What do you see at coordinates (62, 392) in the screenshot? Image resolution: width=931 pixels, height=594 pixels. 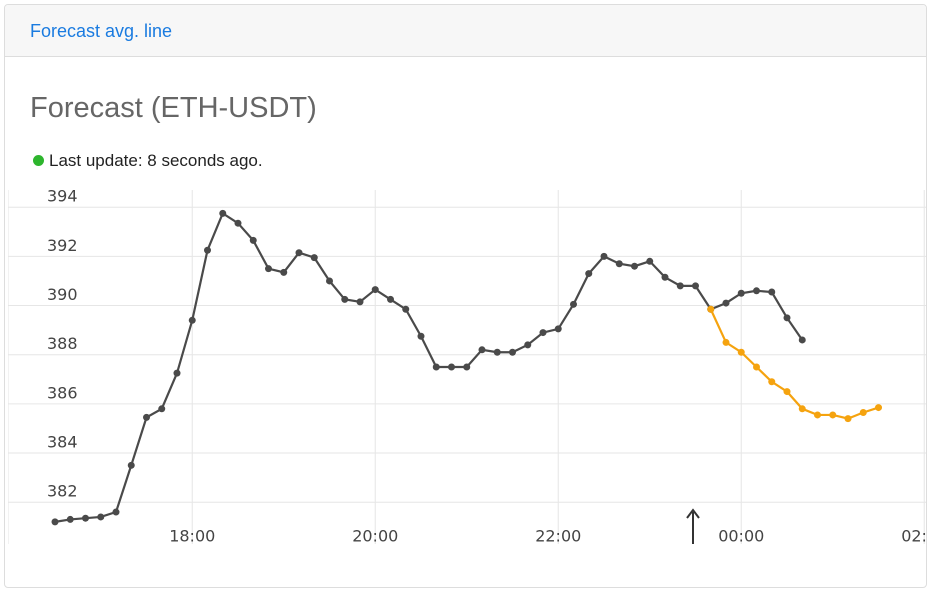 I see `y-tick-label: 386` at bounding box center [62, 392].